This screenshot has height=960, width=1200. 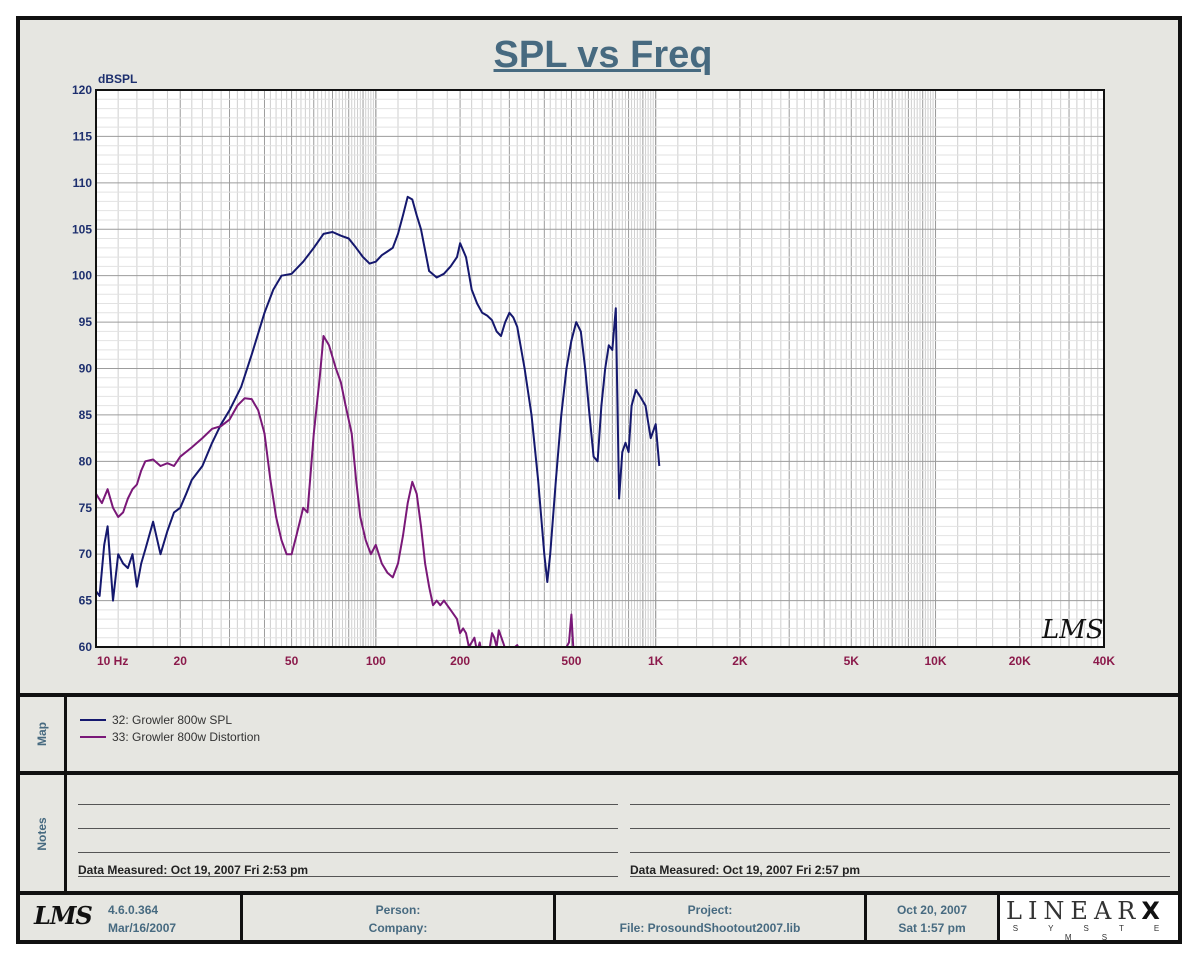 I want to click on notes-label-divider, so click(x=65, y=833).